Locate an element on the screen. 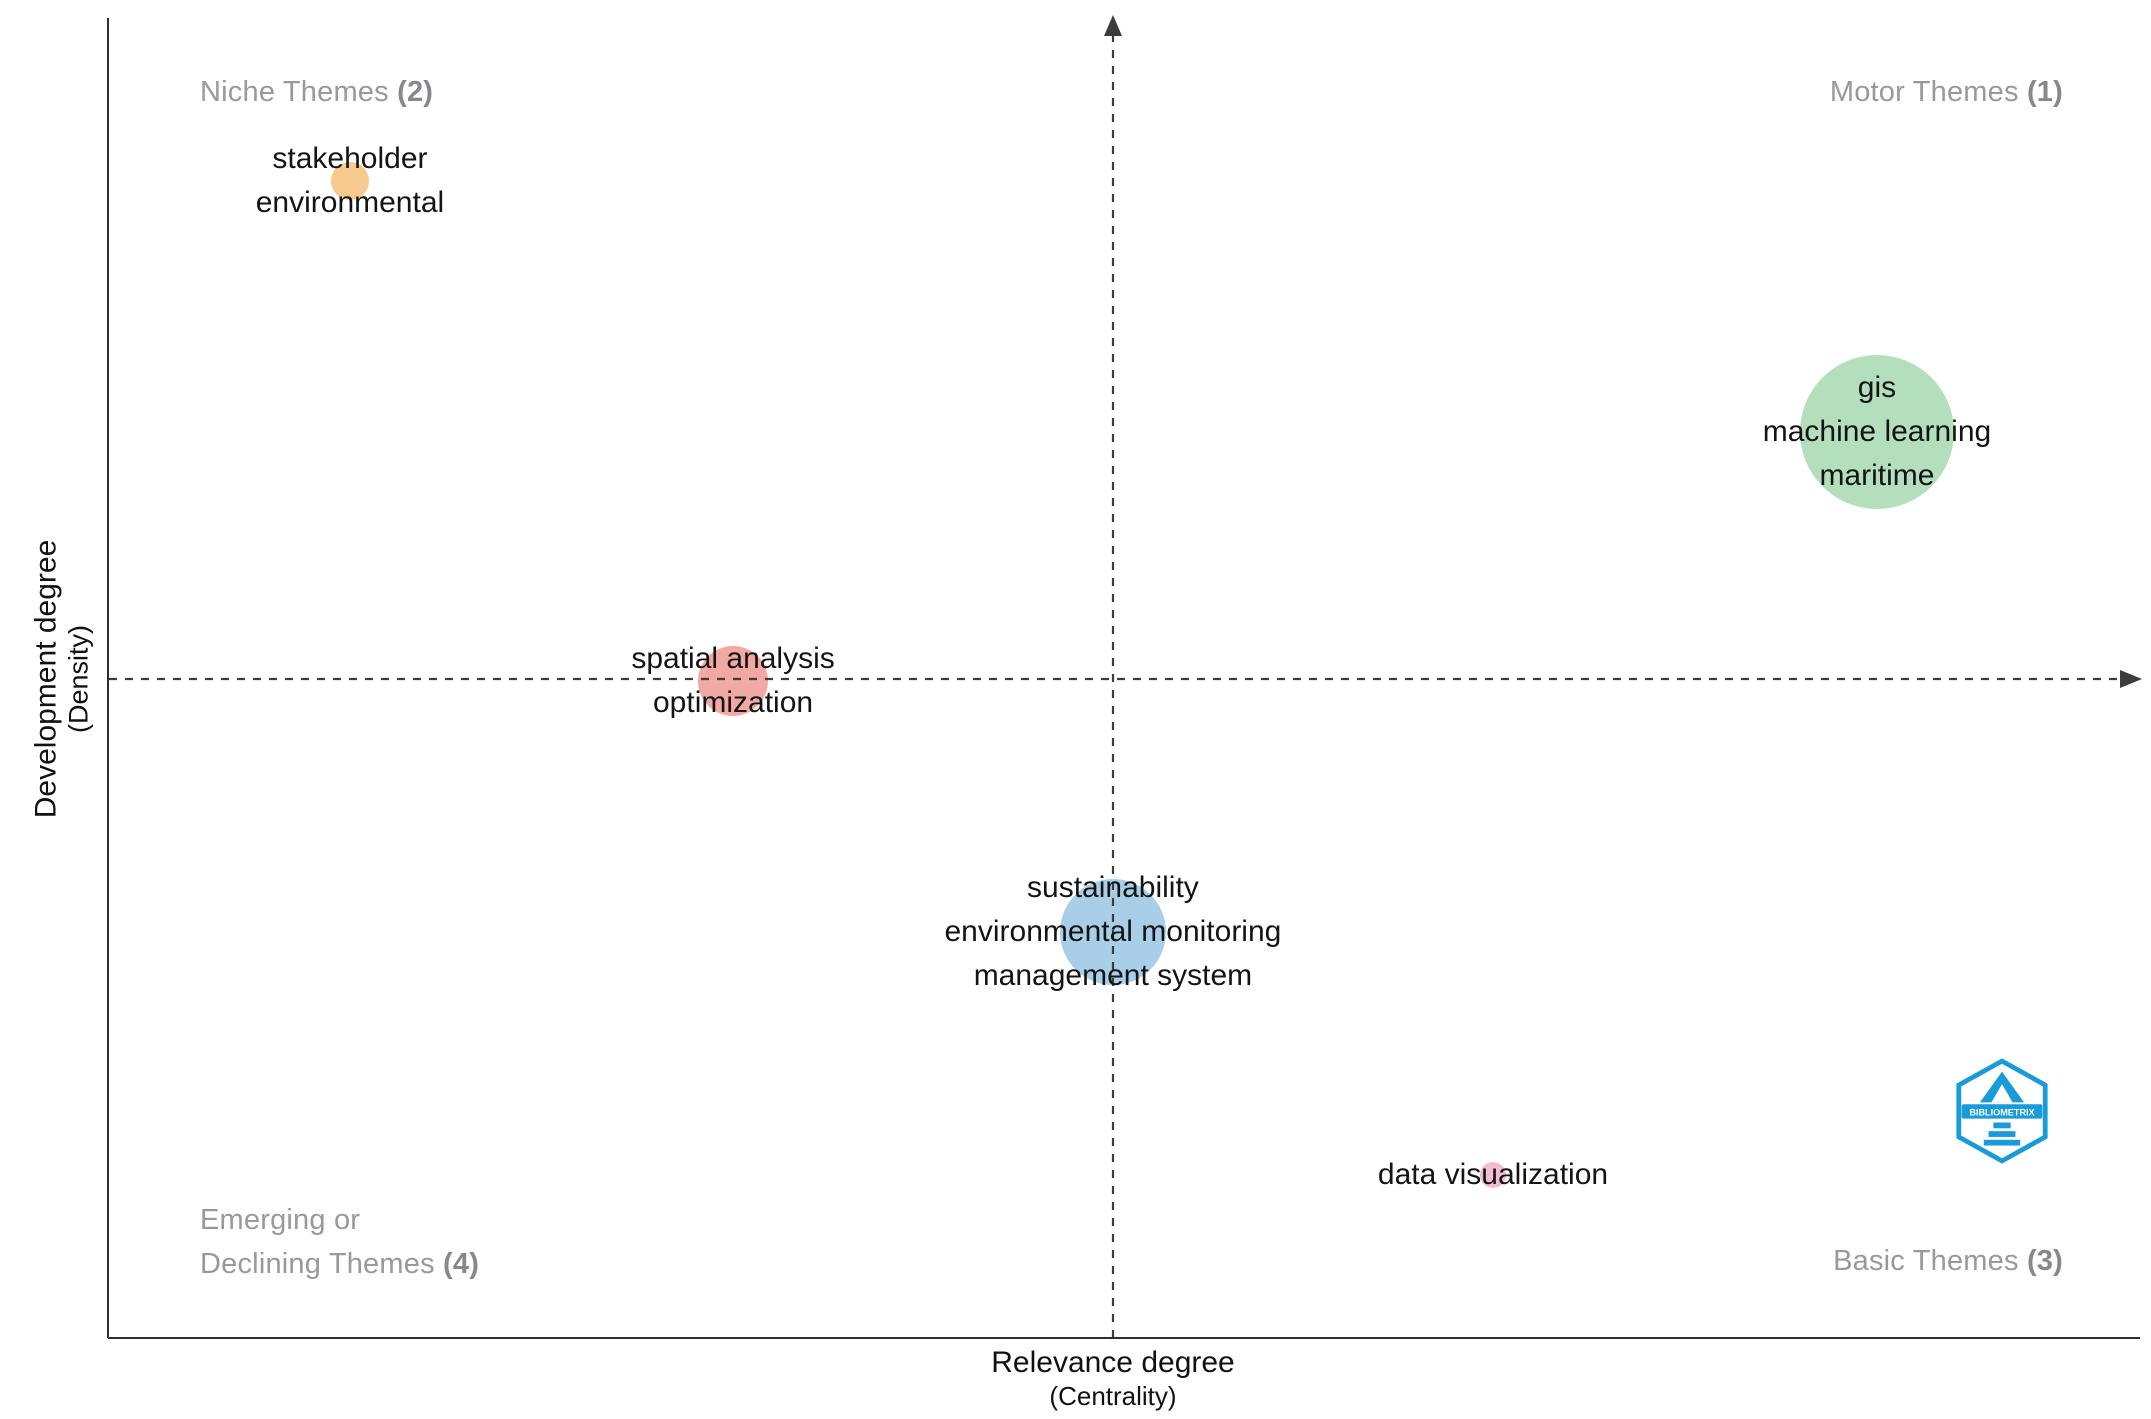  x-axis-label: Relevance degree (Centrality) is located at coordinates (1113, 1379).